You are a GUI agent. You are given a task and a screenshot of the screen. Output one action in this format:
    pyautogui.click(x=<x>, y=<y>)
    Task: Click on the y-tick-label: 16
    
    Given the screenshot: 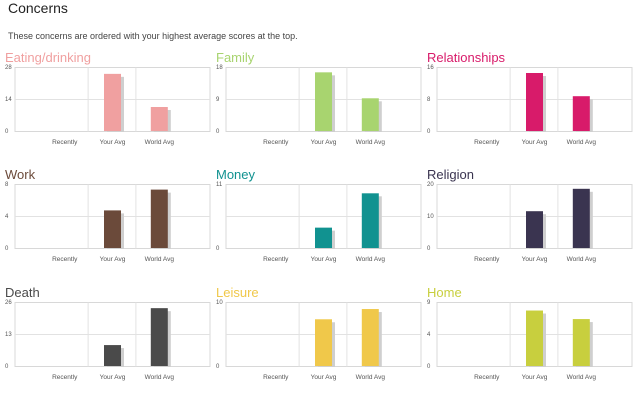 What is the action you would take?
    pyautogui.click(x=430, y=68)
    